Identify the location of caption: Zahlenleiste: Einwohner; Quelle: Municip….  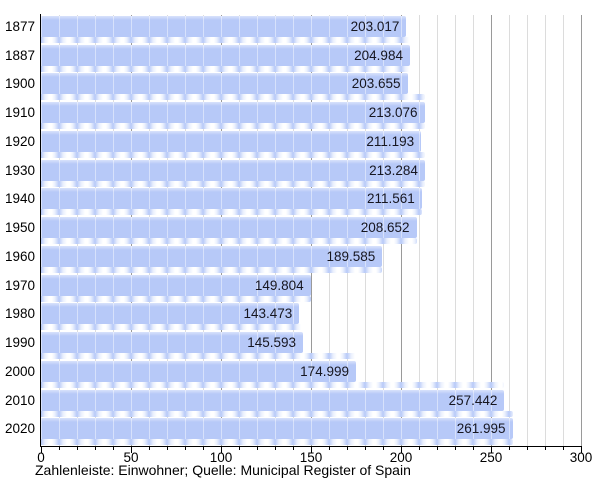
(223, 470).